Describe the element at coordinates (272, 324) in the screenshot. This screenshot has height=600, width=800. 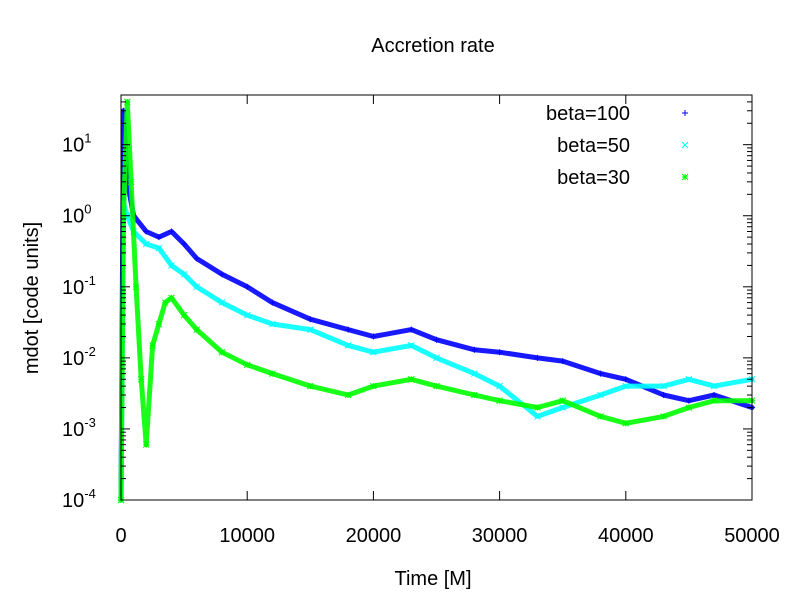
I see `data-point-beta=50-11` at that location.